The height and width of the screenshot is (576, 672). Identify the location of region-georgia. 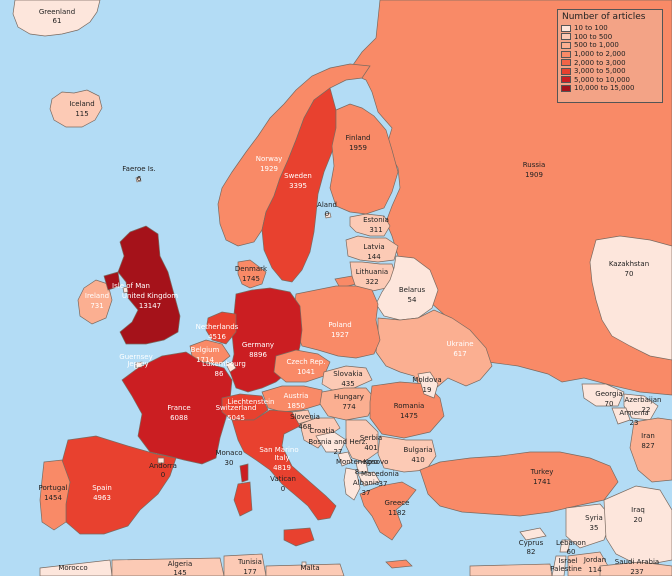
(603, 395).